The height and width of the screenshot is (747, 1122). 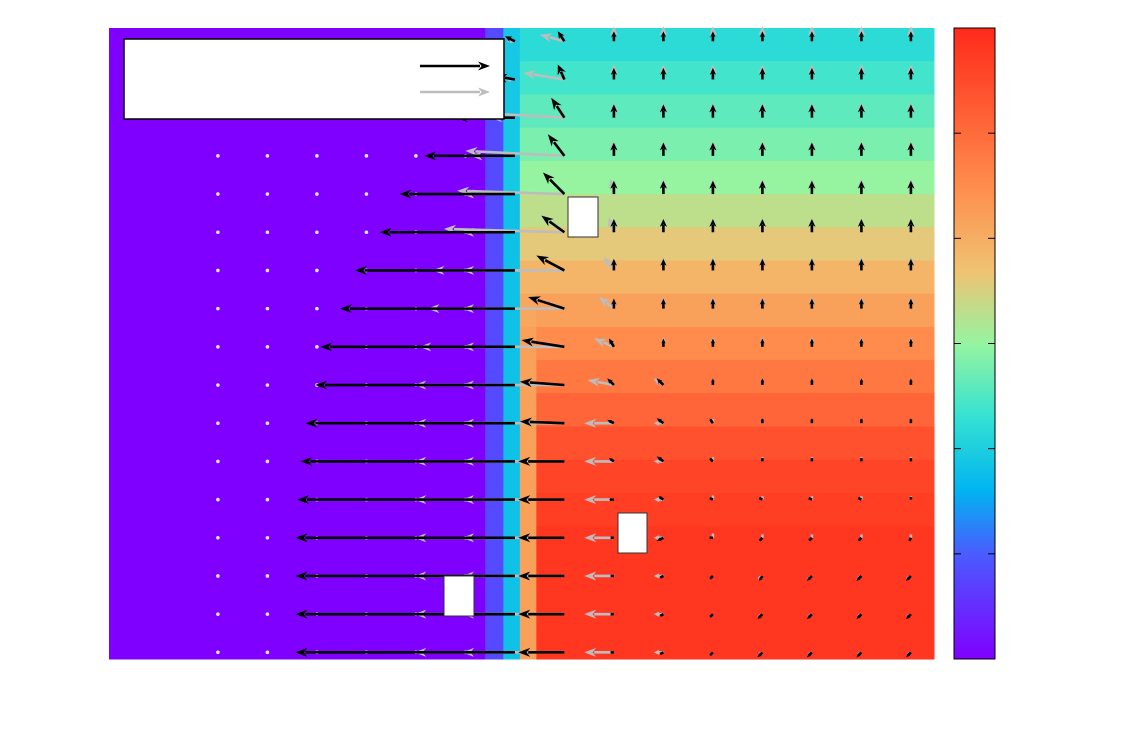 What do you see at coordinates (314, 79) in the screenshot?
I see `legend-box` at bounding box center [314, 79].